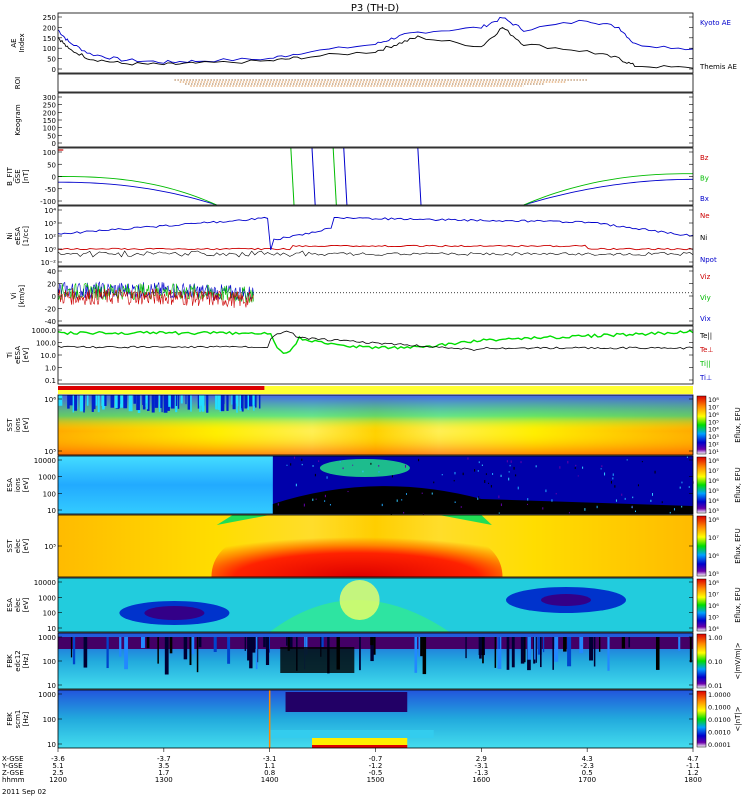  I want to click on panel-density: NieESA[1/cc] 10⁴ 10³ 10² 10⁰ 10⁻² Ne Ni Npot, so click(361, 236).